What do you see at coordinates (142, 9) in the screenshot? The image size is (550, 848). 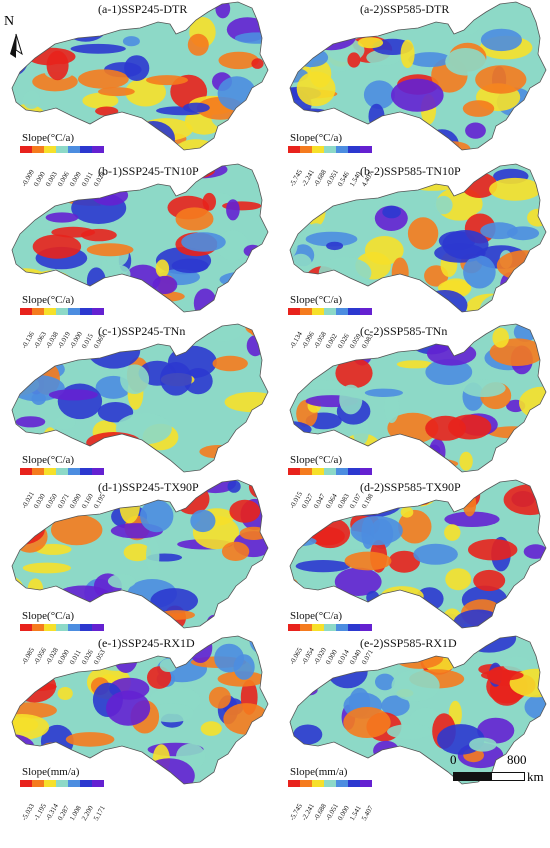 I see `panel-title: (a-1)SSP245-DTR` at bounding box center [142, 9].